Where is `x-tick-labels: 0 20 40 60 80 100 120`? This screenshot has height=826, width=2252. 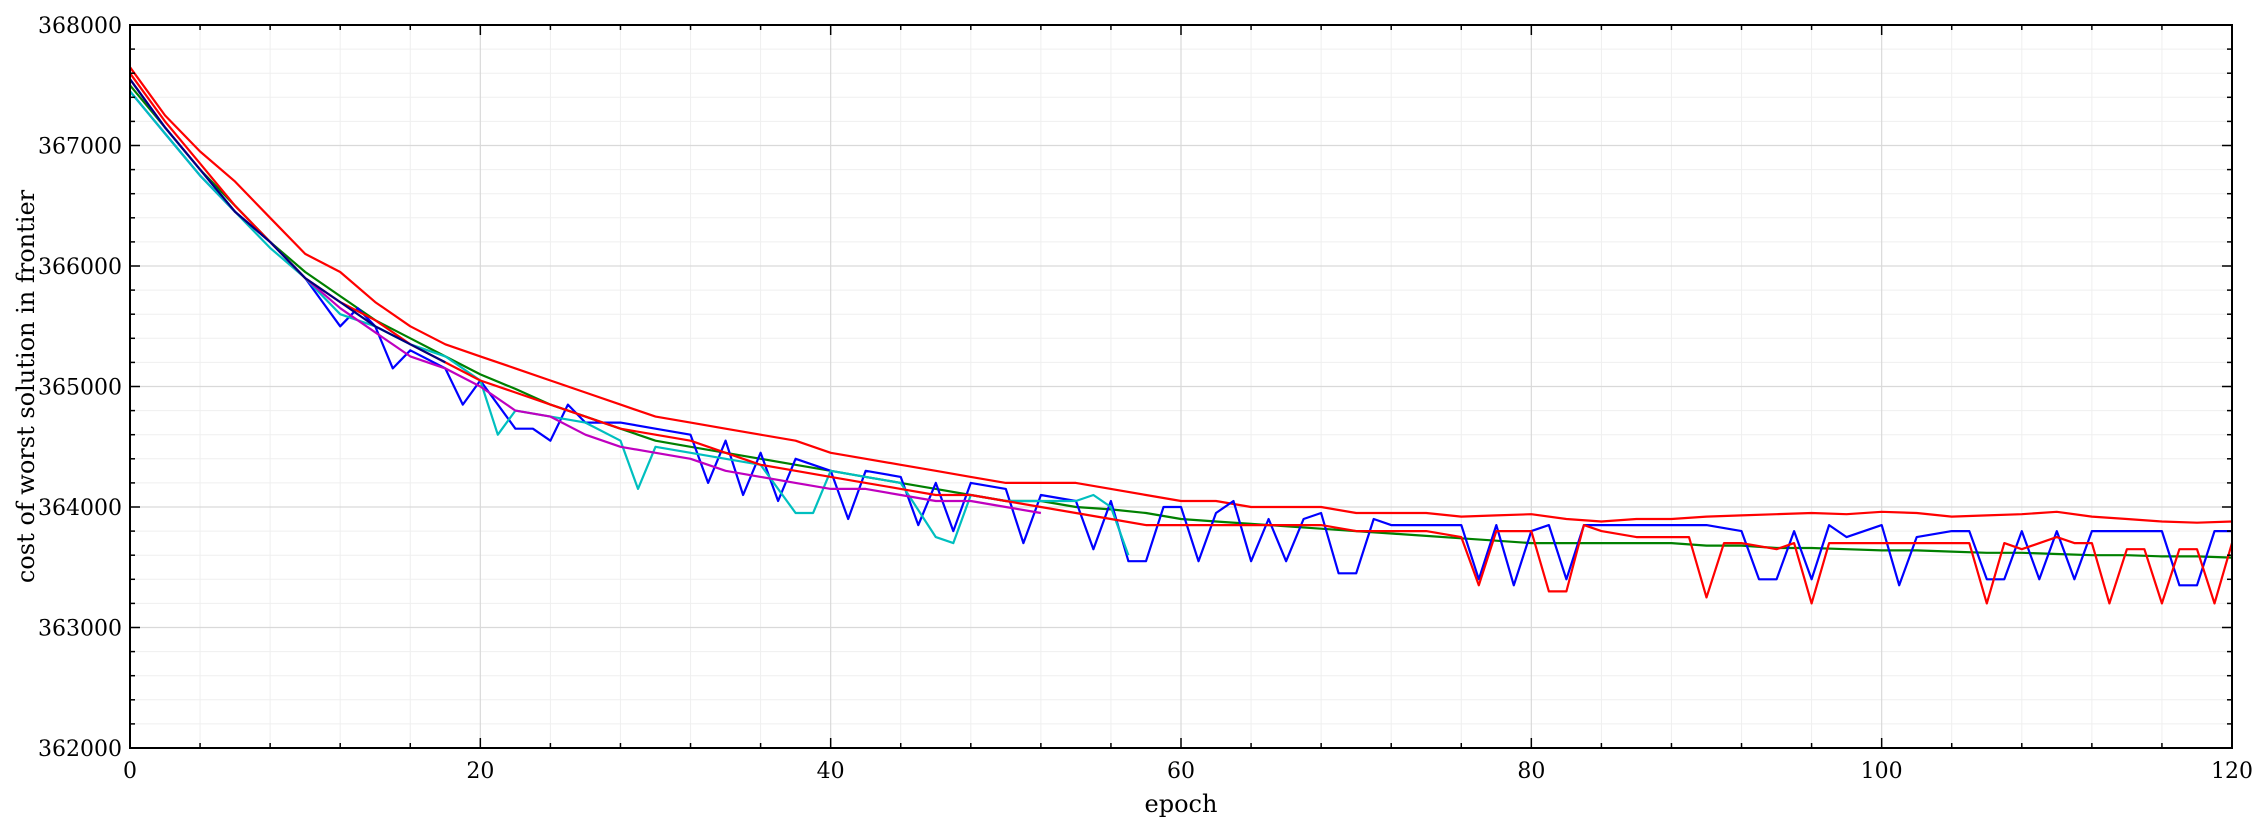
x-tick-labels: 0 20 40 60 80 100 120 is located at coordinates (1187, 771).